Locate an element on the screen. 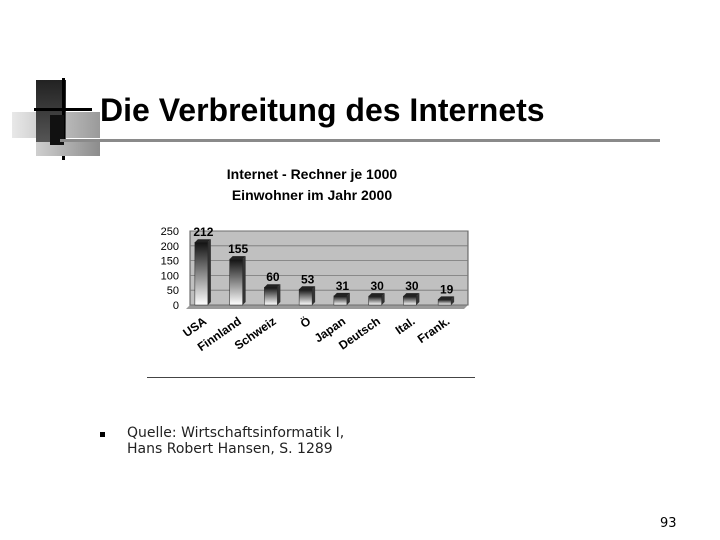  y-tick-label: 200 is located at coordinates (170, 247).